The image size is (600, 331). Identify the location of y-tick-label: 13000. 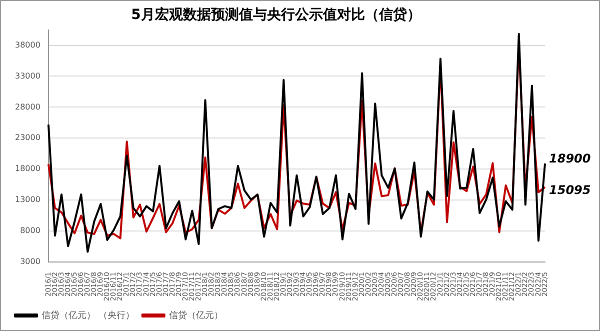
(27, 199).